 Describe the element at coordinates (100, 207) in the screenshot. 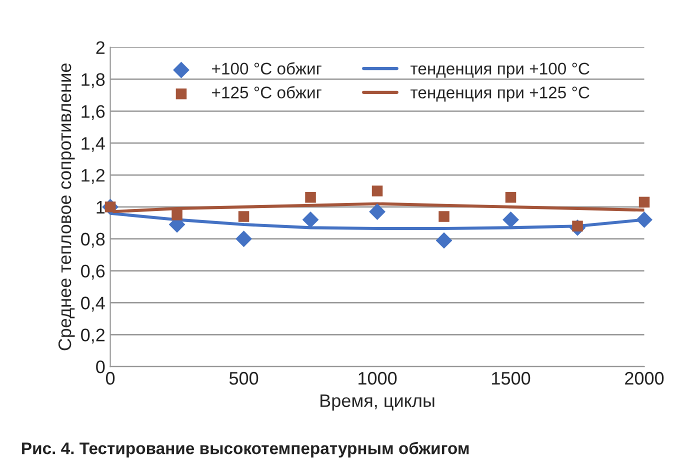

I see `y-tick-label: 1` at that location.